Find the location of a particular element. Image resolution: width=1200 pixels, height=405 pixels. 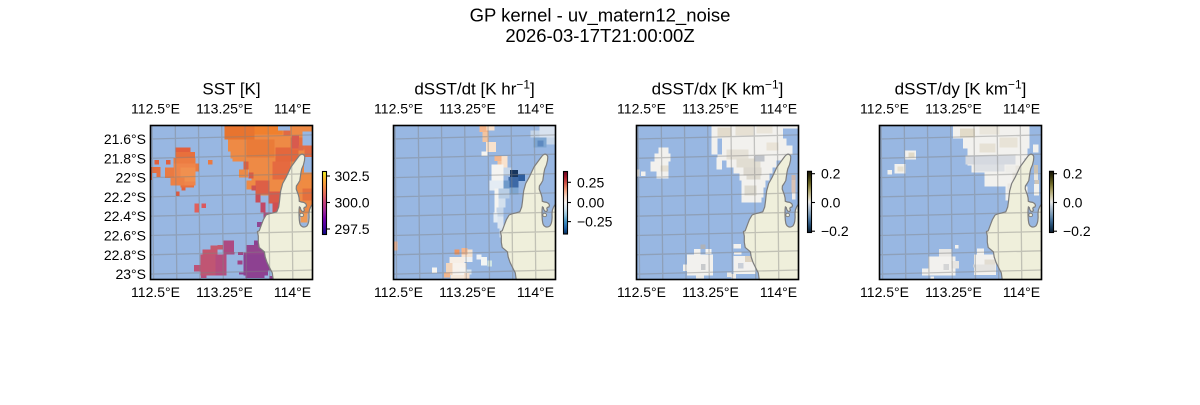

svg-text: 21.6°S is located at coordinates (125, 139).